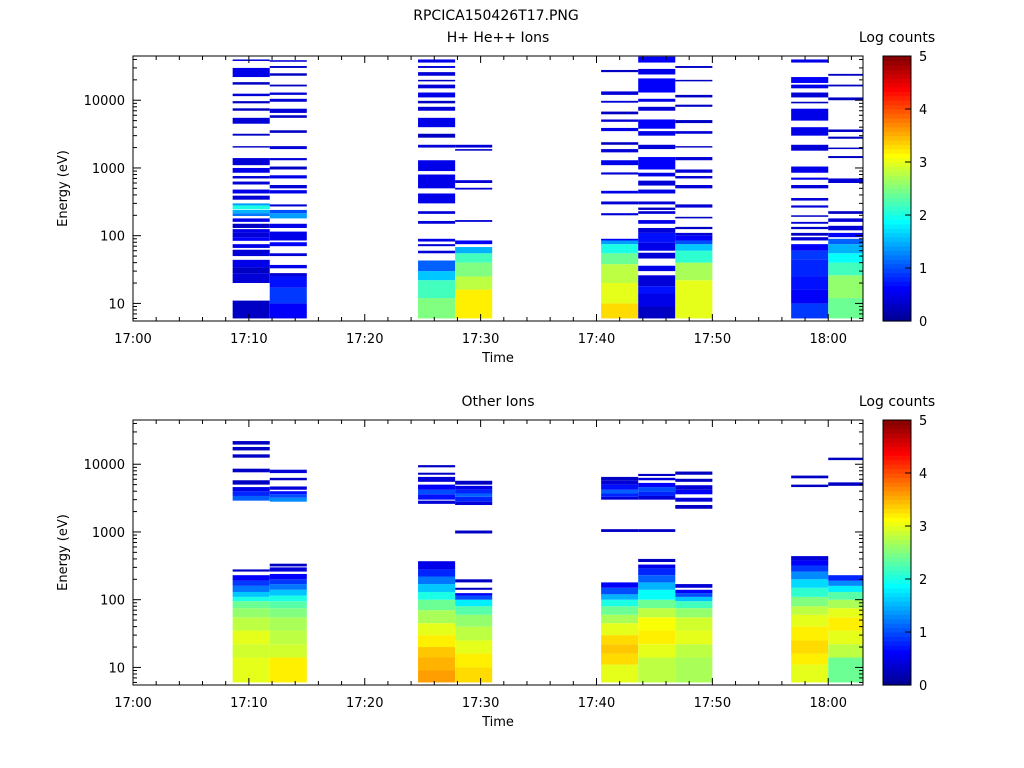 This screenshot has width=1024, height=768. Describe the element at coordinates (364, 703) in the screenshot. I see `chart-1-xtick-label: 17:20` at that location.